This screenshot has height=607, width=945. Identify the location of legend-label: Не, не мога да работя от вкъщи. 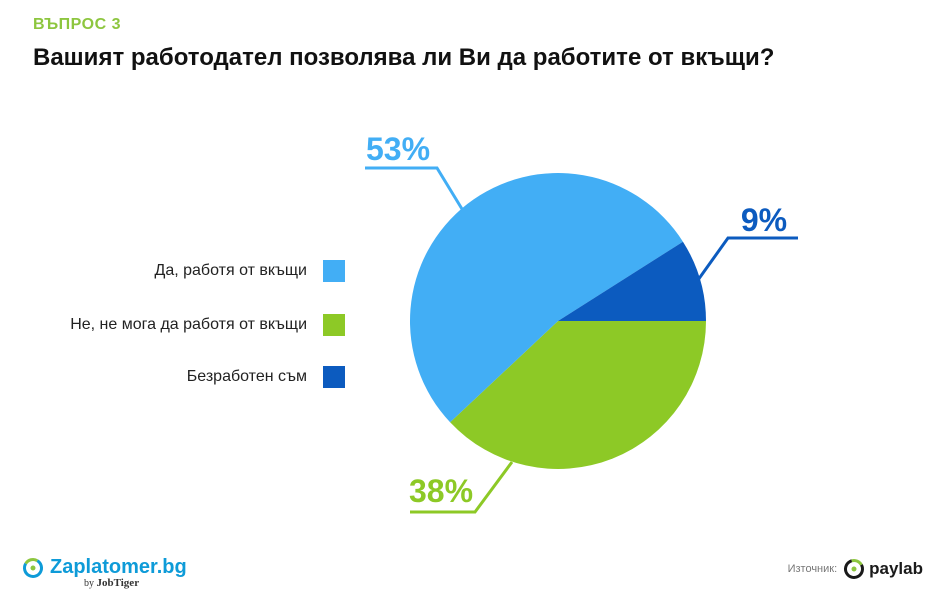
(188, 324).